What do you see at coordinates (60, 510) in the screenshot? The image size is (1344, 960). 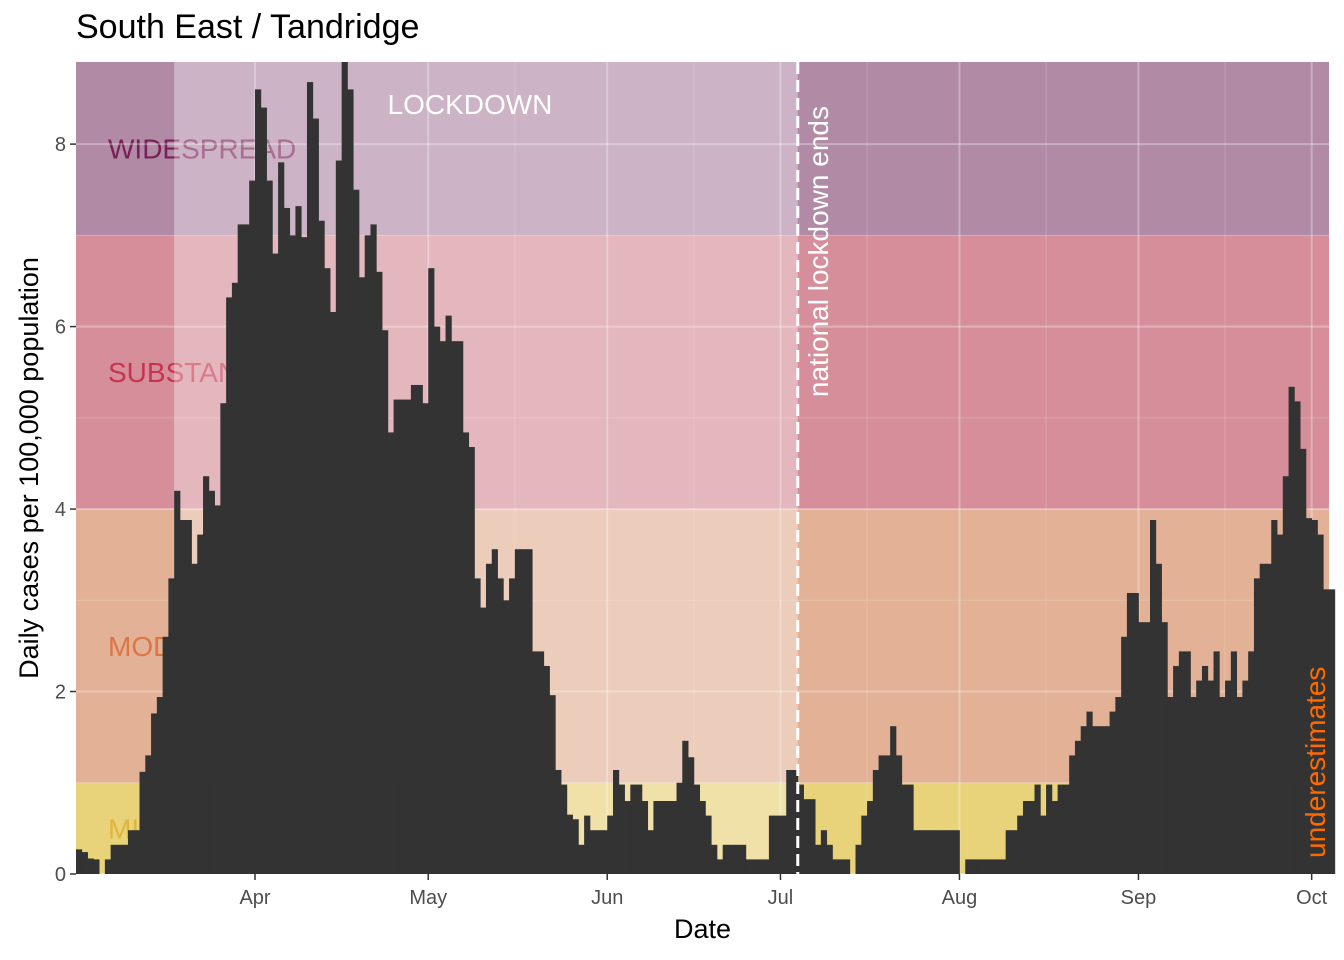 I see `y-tick-label: 4` at bounding box center [60, 510].